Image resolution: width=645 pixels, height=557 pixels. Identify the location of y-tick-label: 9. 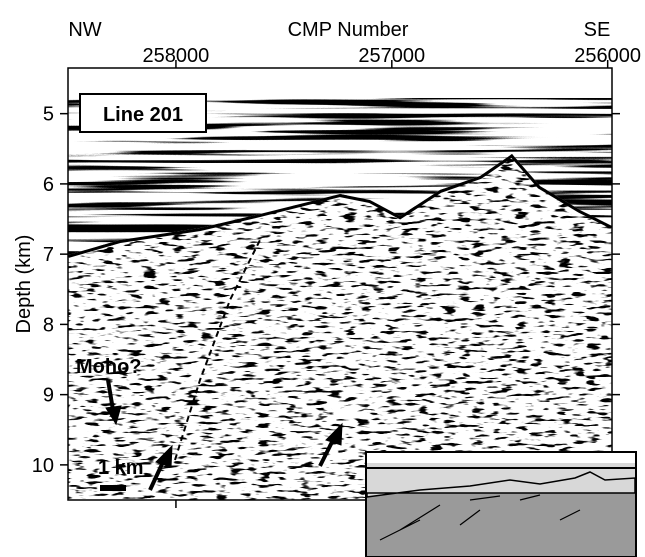
(48, 396).